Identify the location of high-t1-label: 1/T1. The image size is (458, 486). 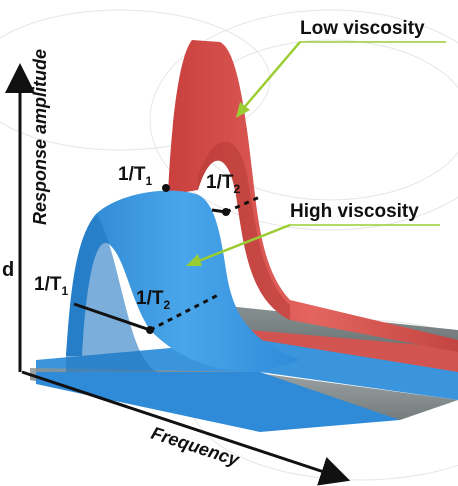
(51, 286).